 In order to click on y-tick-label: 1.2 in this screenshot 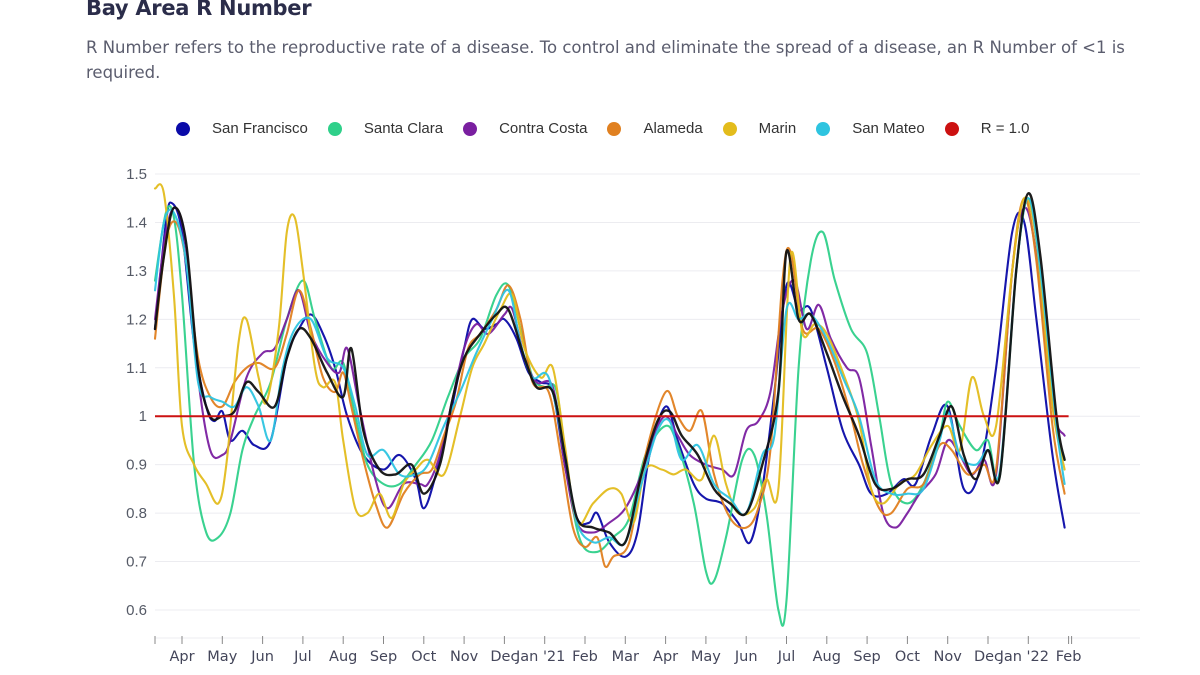, I will do `click(136, 319)`.